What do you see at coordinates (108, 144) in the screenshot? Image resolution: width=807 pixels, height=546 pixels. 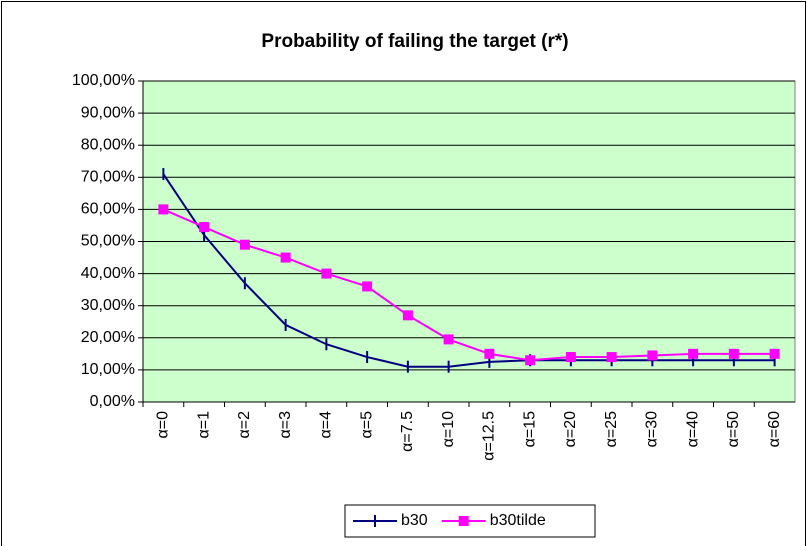 I see `y-tick-label: 80,00%` at bounding box center [108, 144].